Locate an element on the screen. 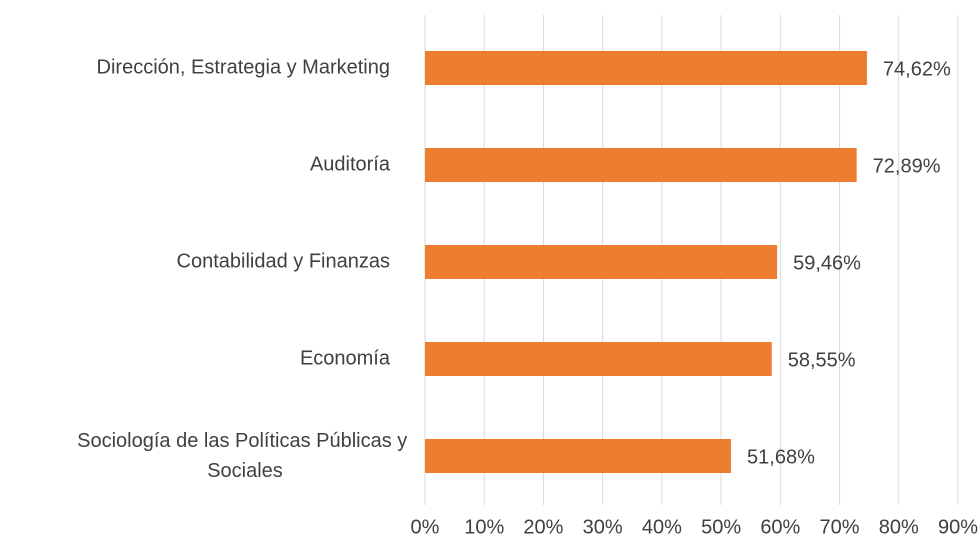 This screenshot has height=541, width=980. x-tick-label: 70% is located at coordinates (840, 527).